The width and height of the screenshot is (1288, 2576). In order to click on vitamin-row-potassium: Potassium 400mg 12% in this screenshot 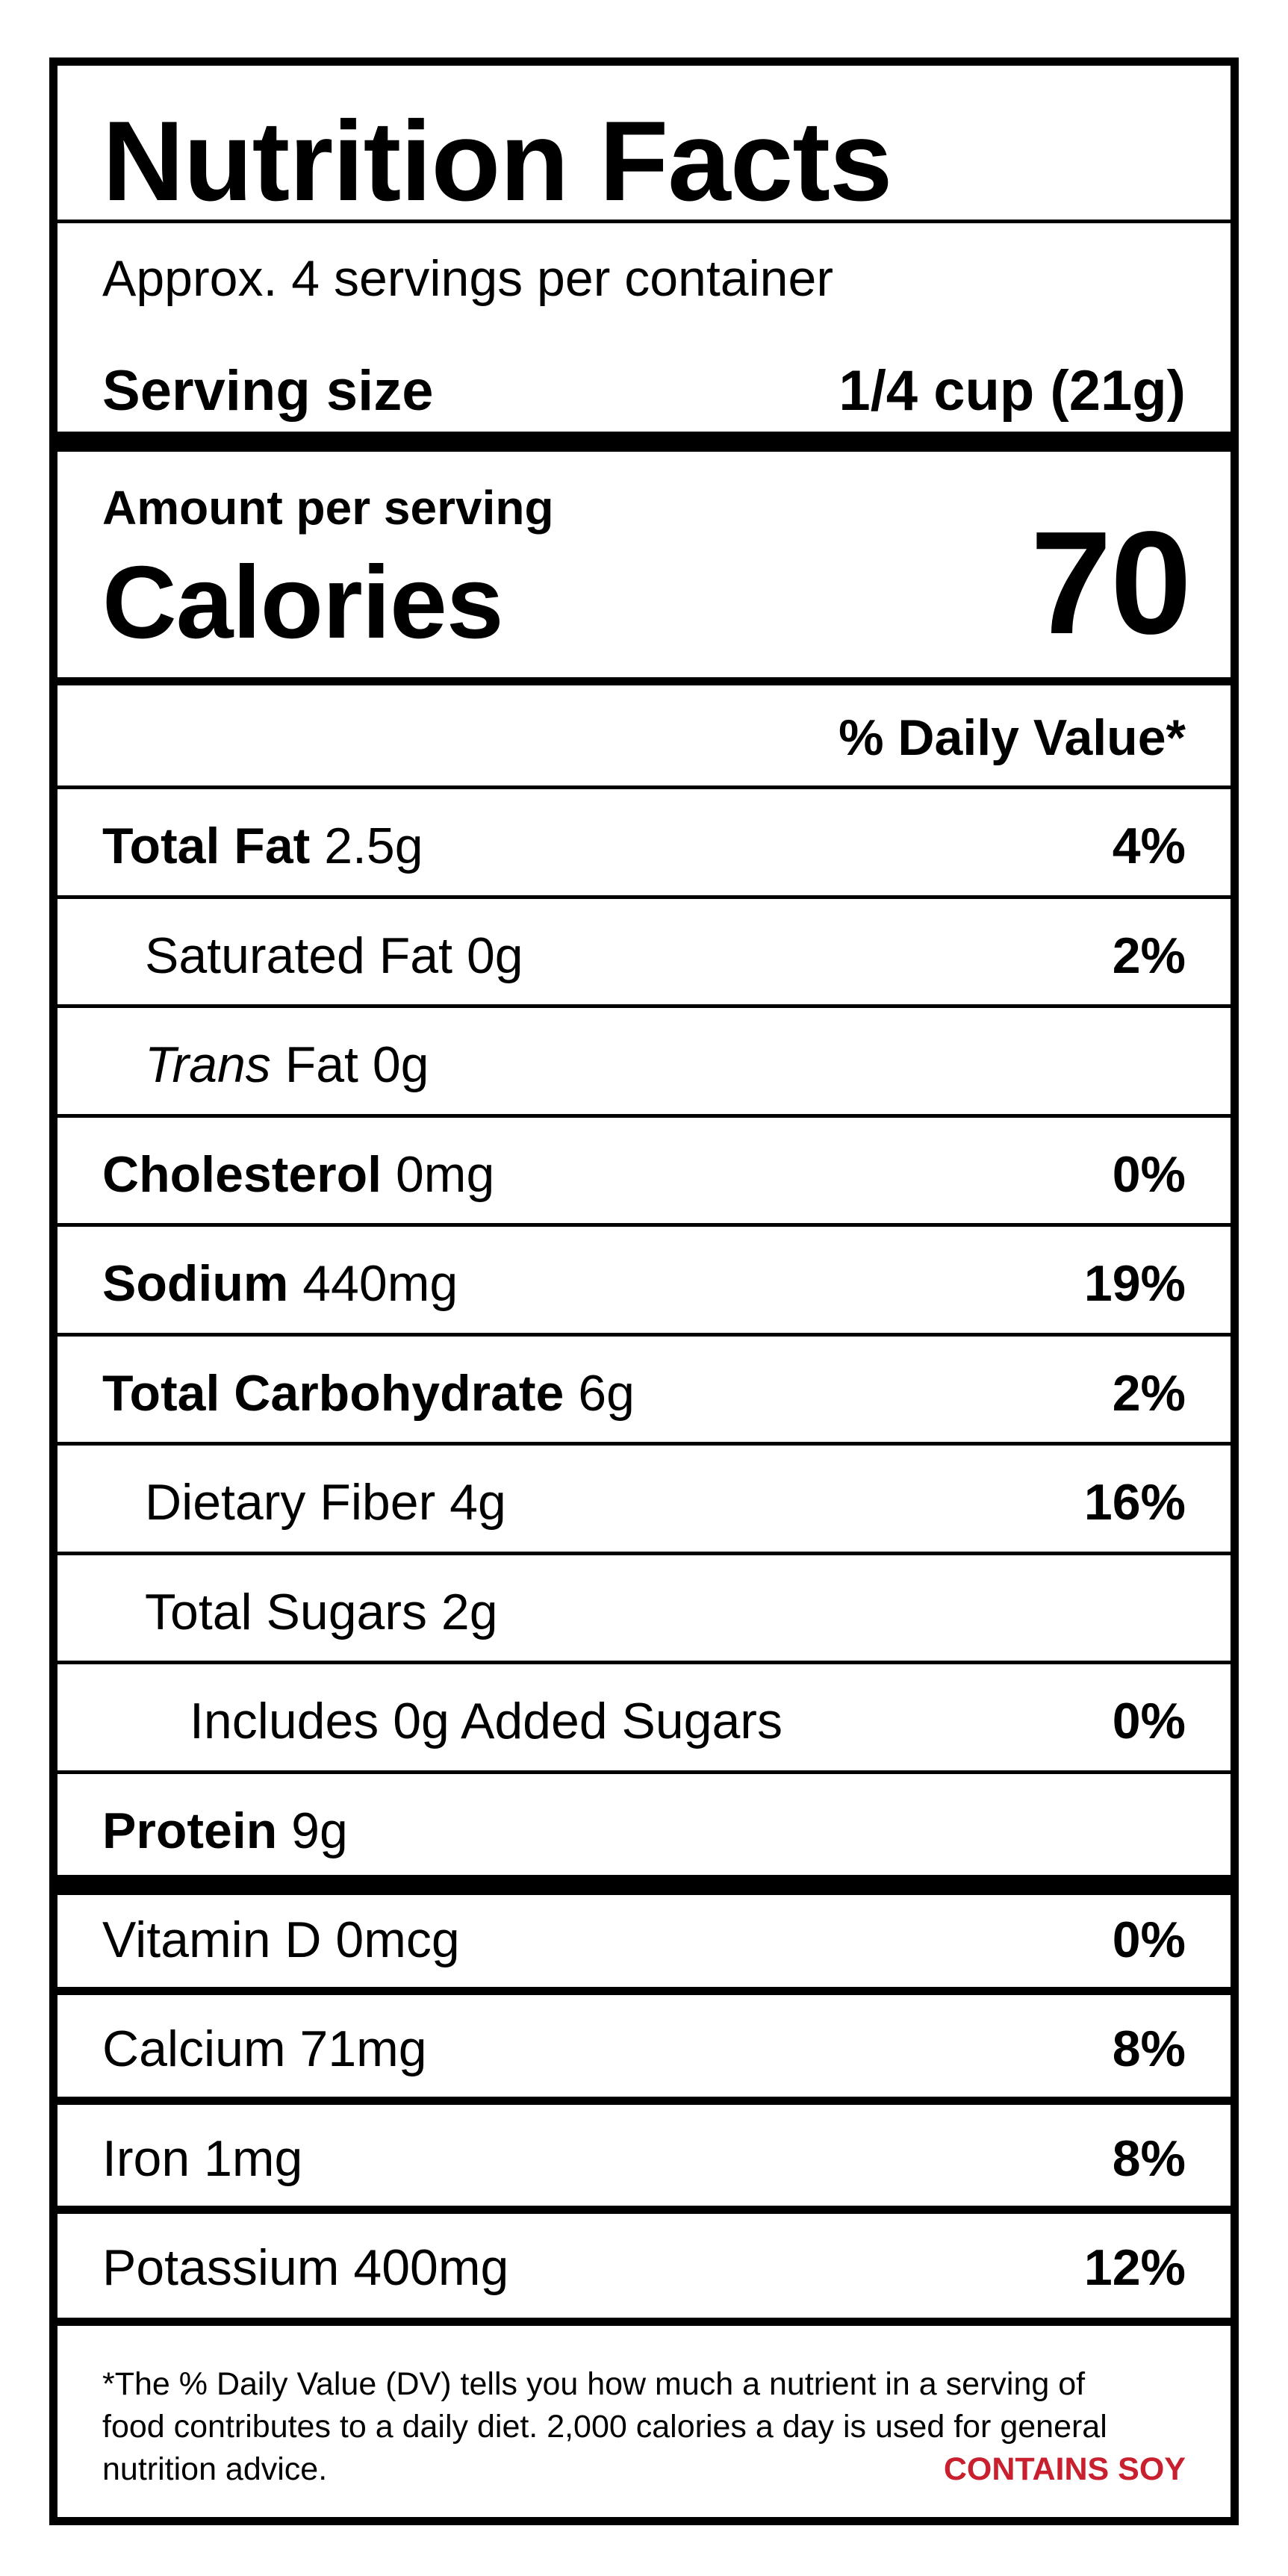, I will do `click(644, 2265)`.